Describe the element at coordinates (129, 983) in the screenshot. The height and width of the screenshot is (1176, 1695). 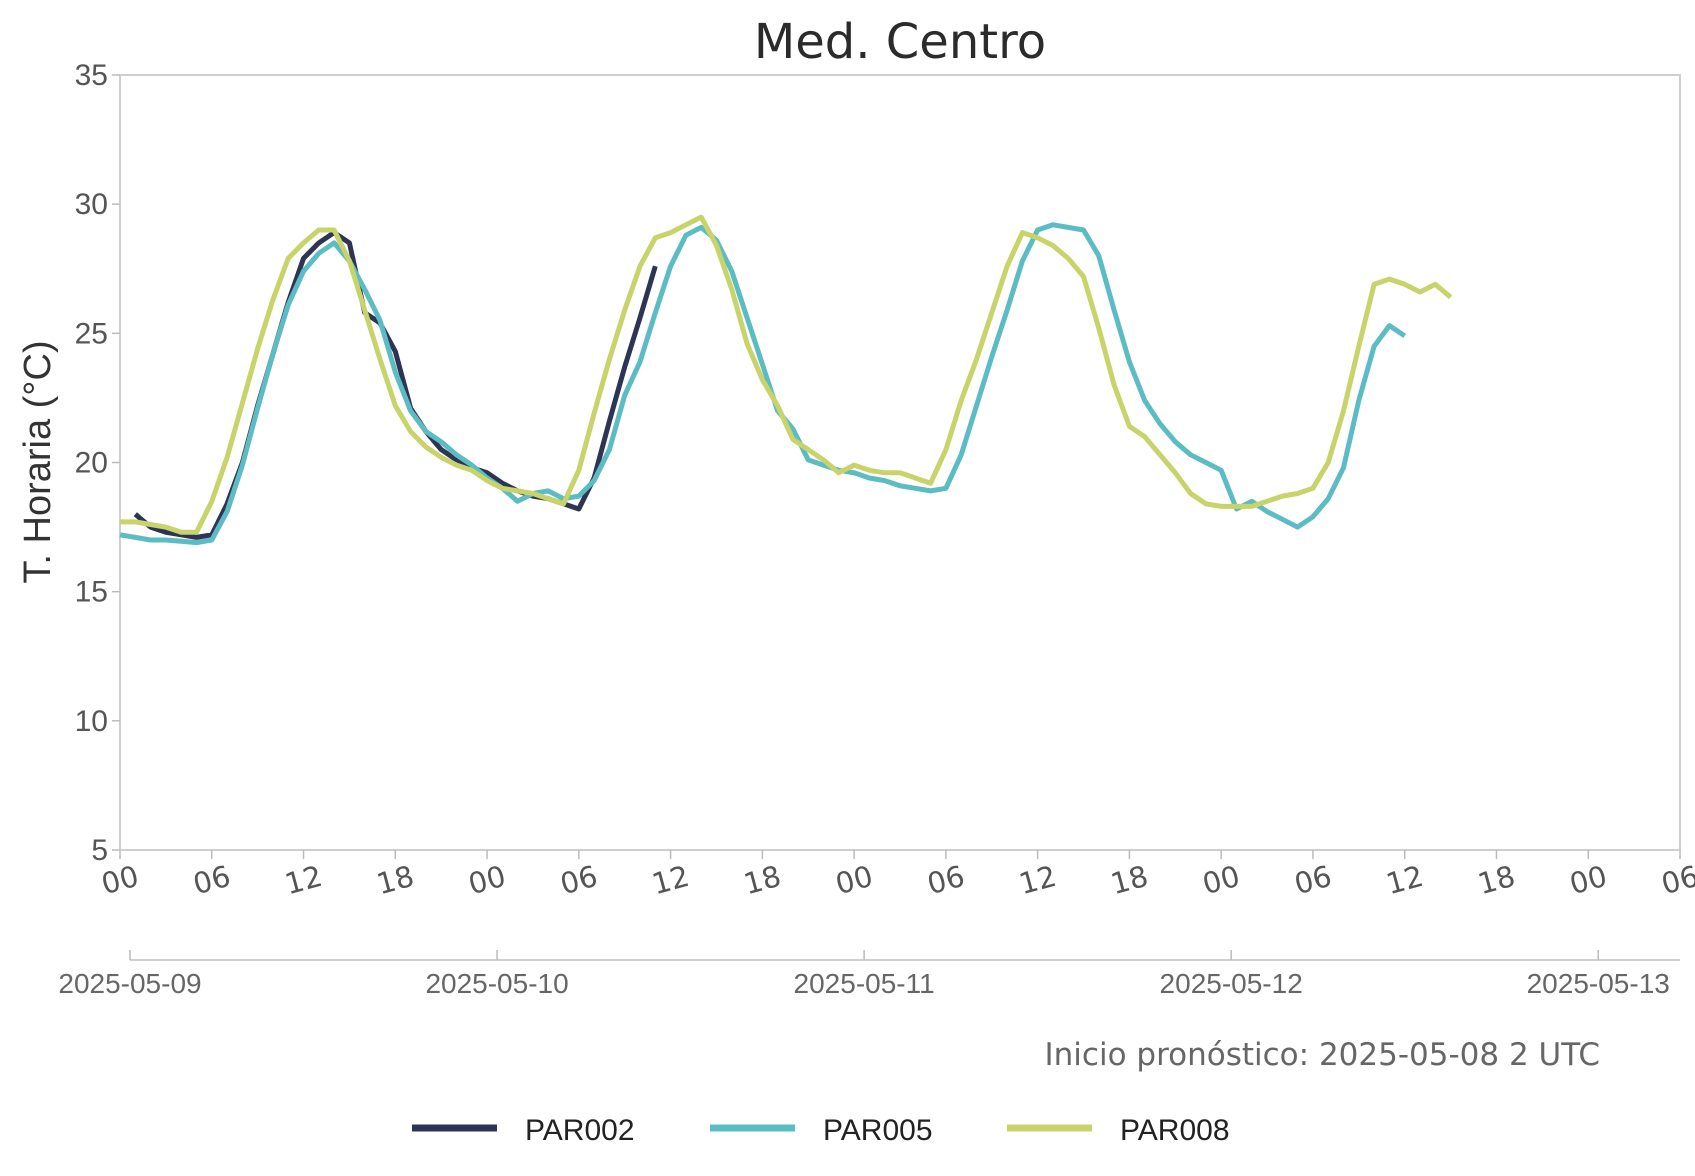
I see `date-tick-label: 2025-05-09` at that location.